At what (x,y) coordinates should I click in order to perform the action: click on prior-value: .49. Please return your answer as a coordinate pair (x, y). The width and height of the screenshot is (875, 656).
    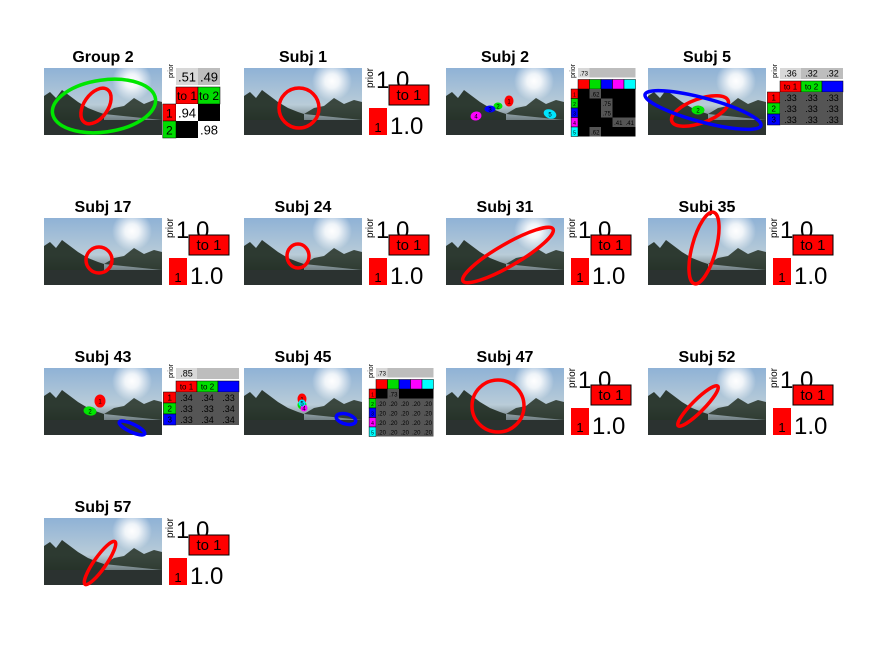
    Looking at the image, I should click on (209, 76).